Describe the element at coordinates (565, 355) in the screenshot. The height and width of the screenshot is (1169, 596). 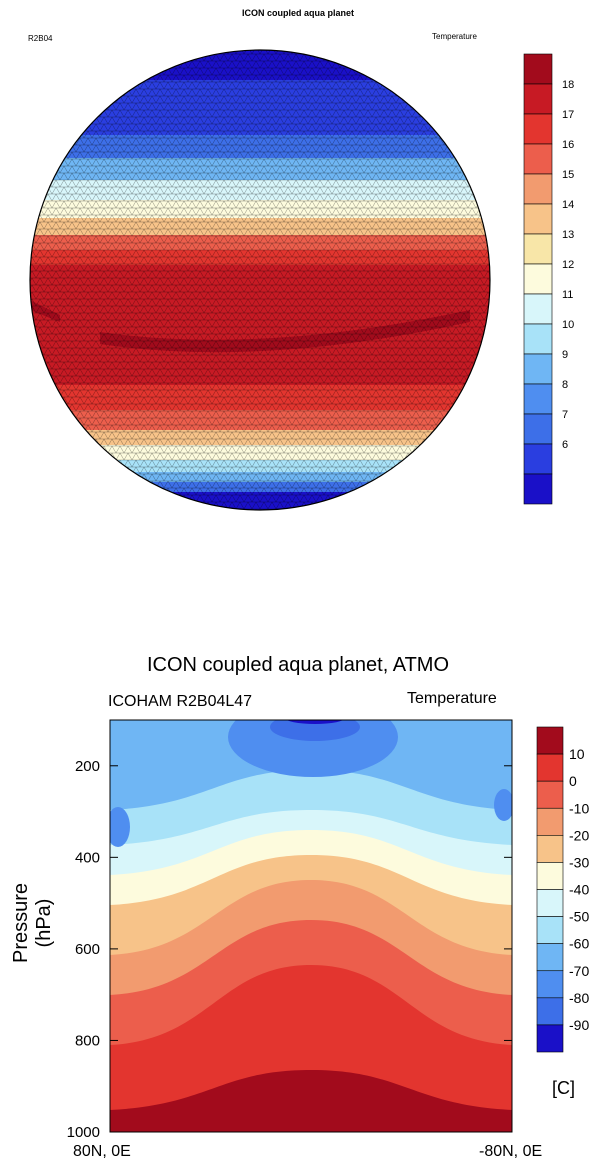
I see `colorbar-label: 9` at that location.